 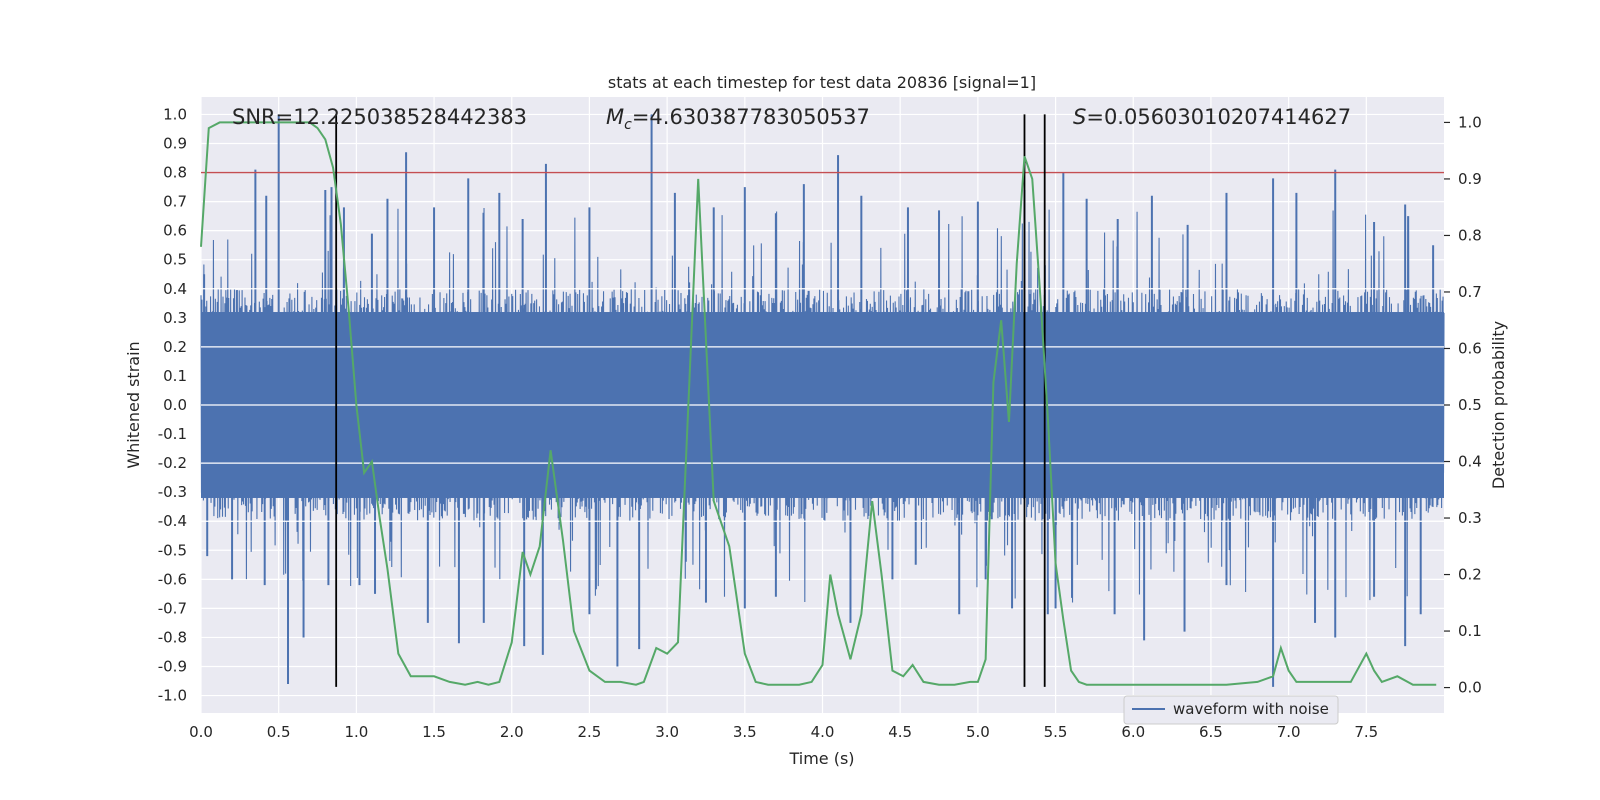 What do you see at coordinates (172, 434) in the screenshot?
I see `left-y-tick-label: -0.1` at bounding box center [172, 434].